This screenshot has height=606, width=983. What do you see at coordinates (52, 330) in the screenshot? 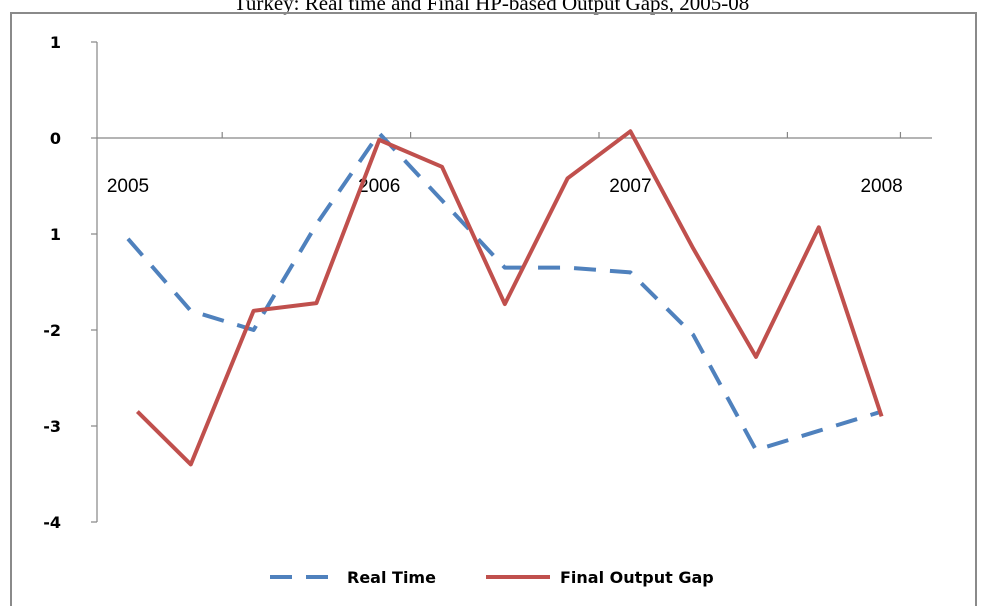
I see `y-tick-label: -2` at bounding box center [52, 330].